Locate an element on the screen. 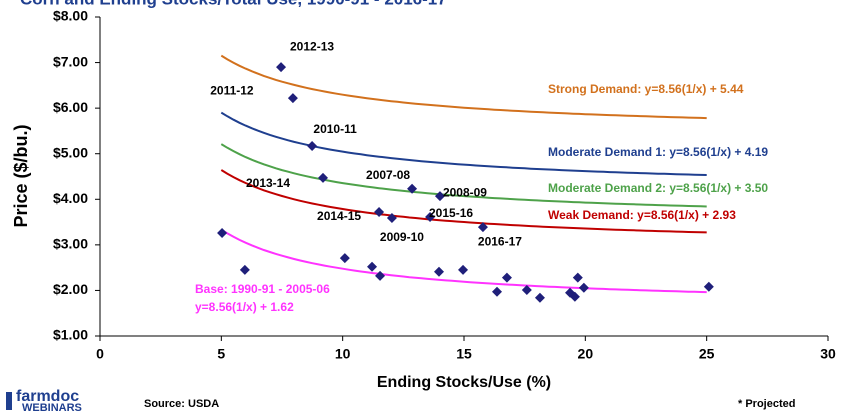 This screenshot has height=413, width=844. x-tick-label: 15 is located at coordinates (464, 354).